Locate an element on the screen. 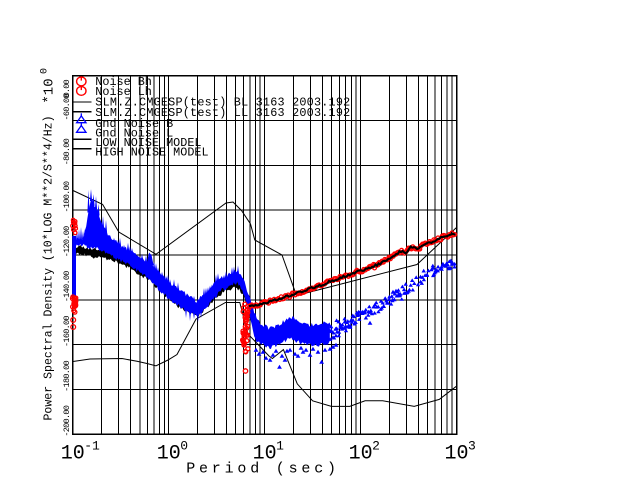  svg-text: Noise Lh is located at coordinates (123, 92).